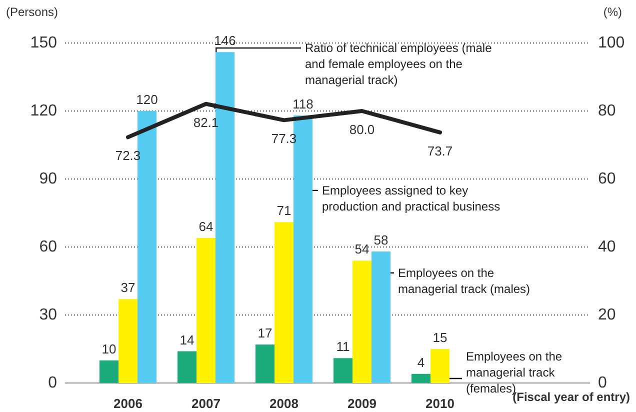 This screenshot has height=412, width=636. I want to click on y-tick-label: 90, so click(48, 179).